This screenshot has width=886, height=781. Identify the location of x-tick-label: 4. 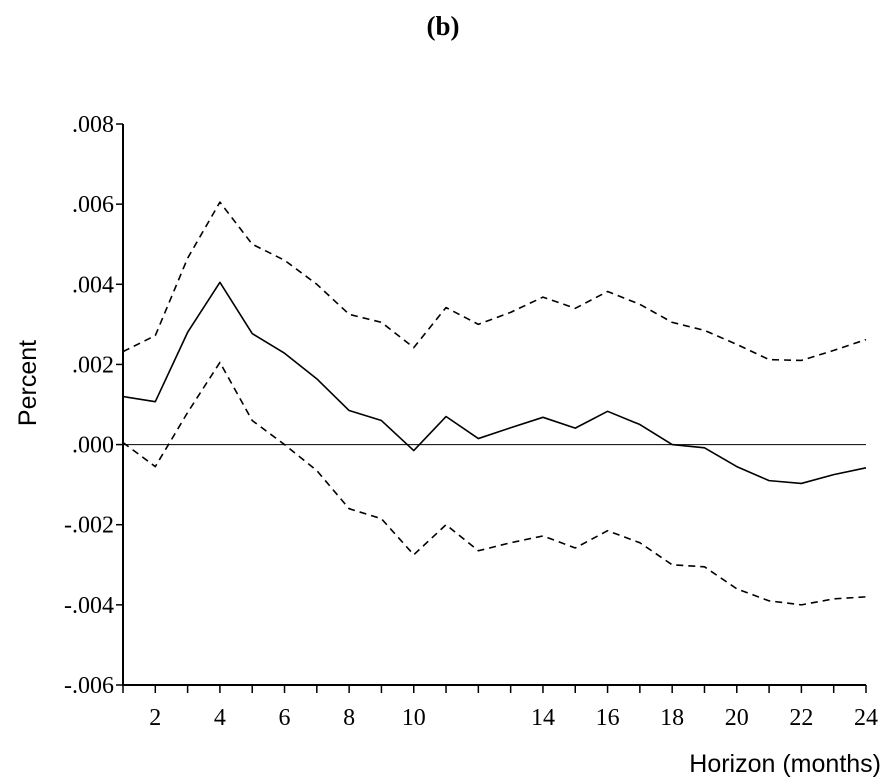
(220, 718).